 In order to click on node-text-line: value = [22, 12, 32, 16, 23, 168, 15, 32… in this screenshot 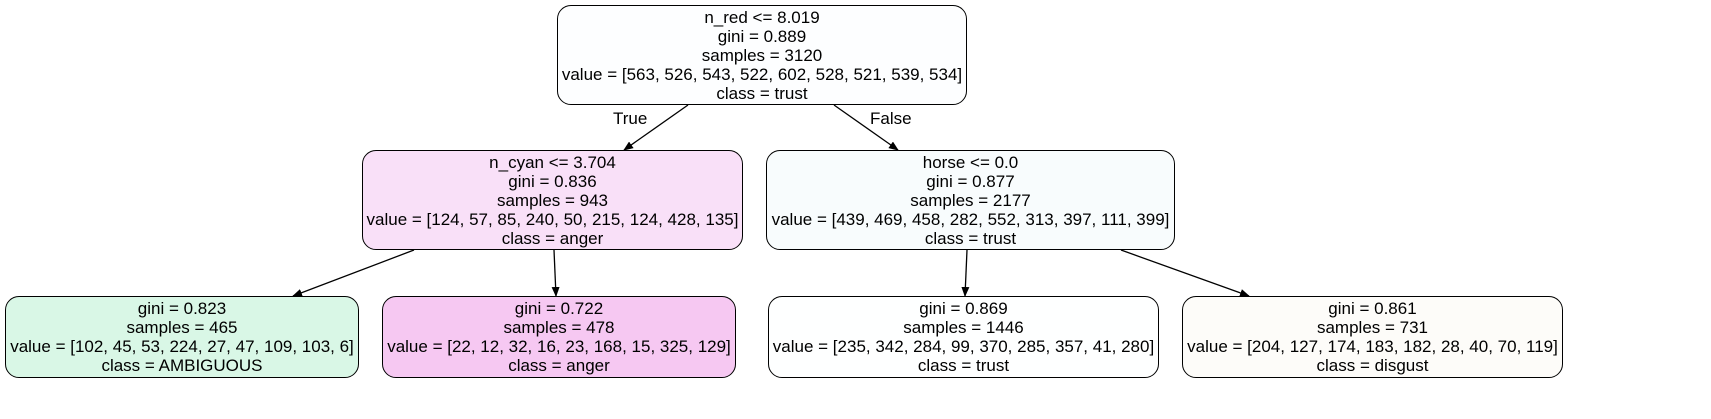, I will do `click(559, 346)`.